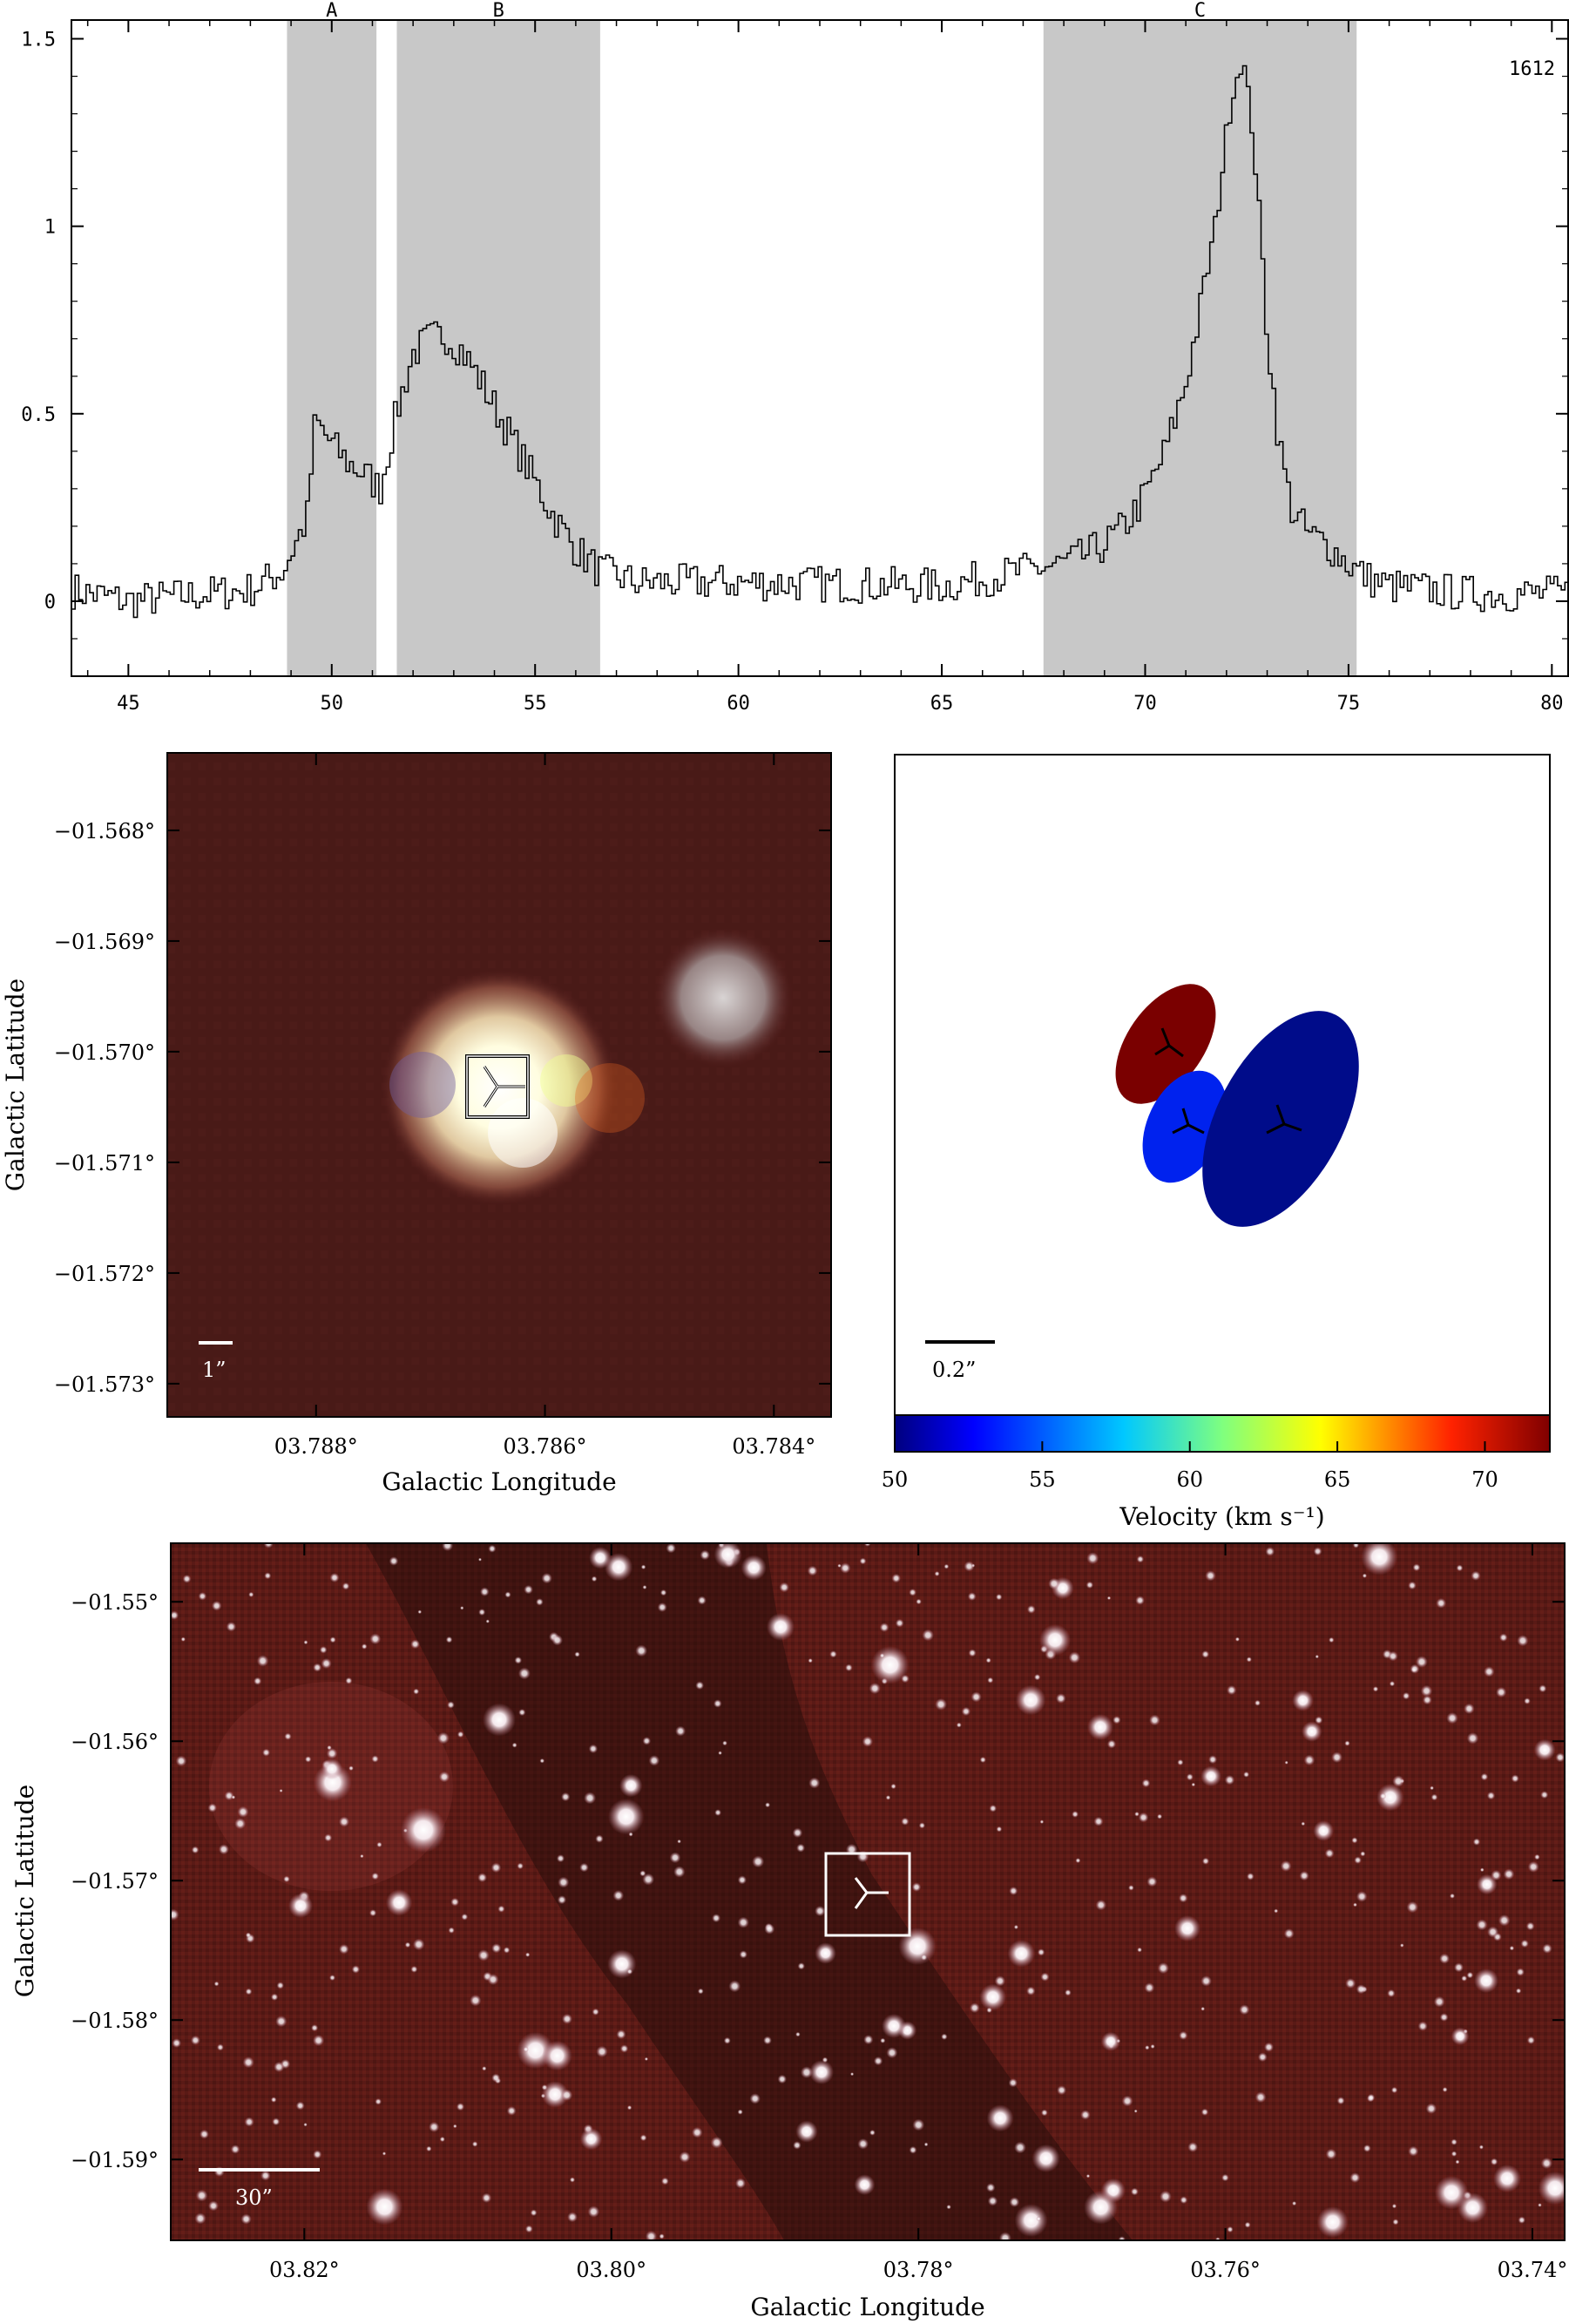  Describe the element at coordinates (1484, 1480) in the screenshot. I see `colorbar-tick-label: 70` at that location.